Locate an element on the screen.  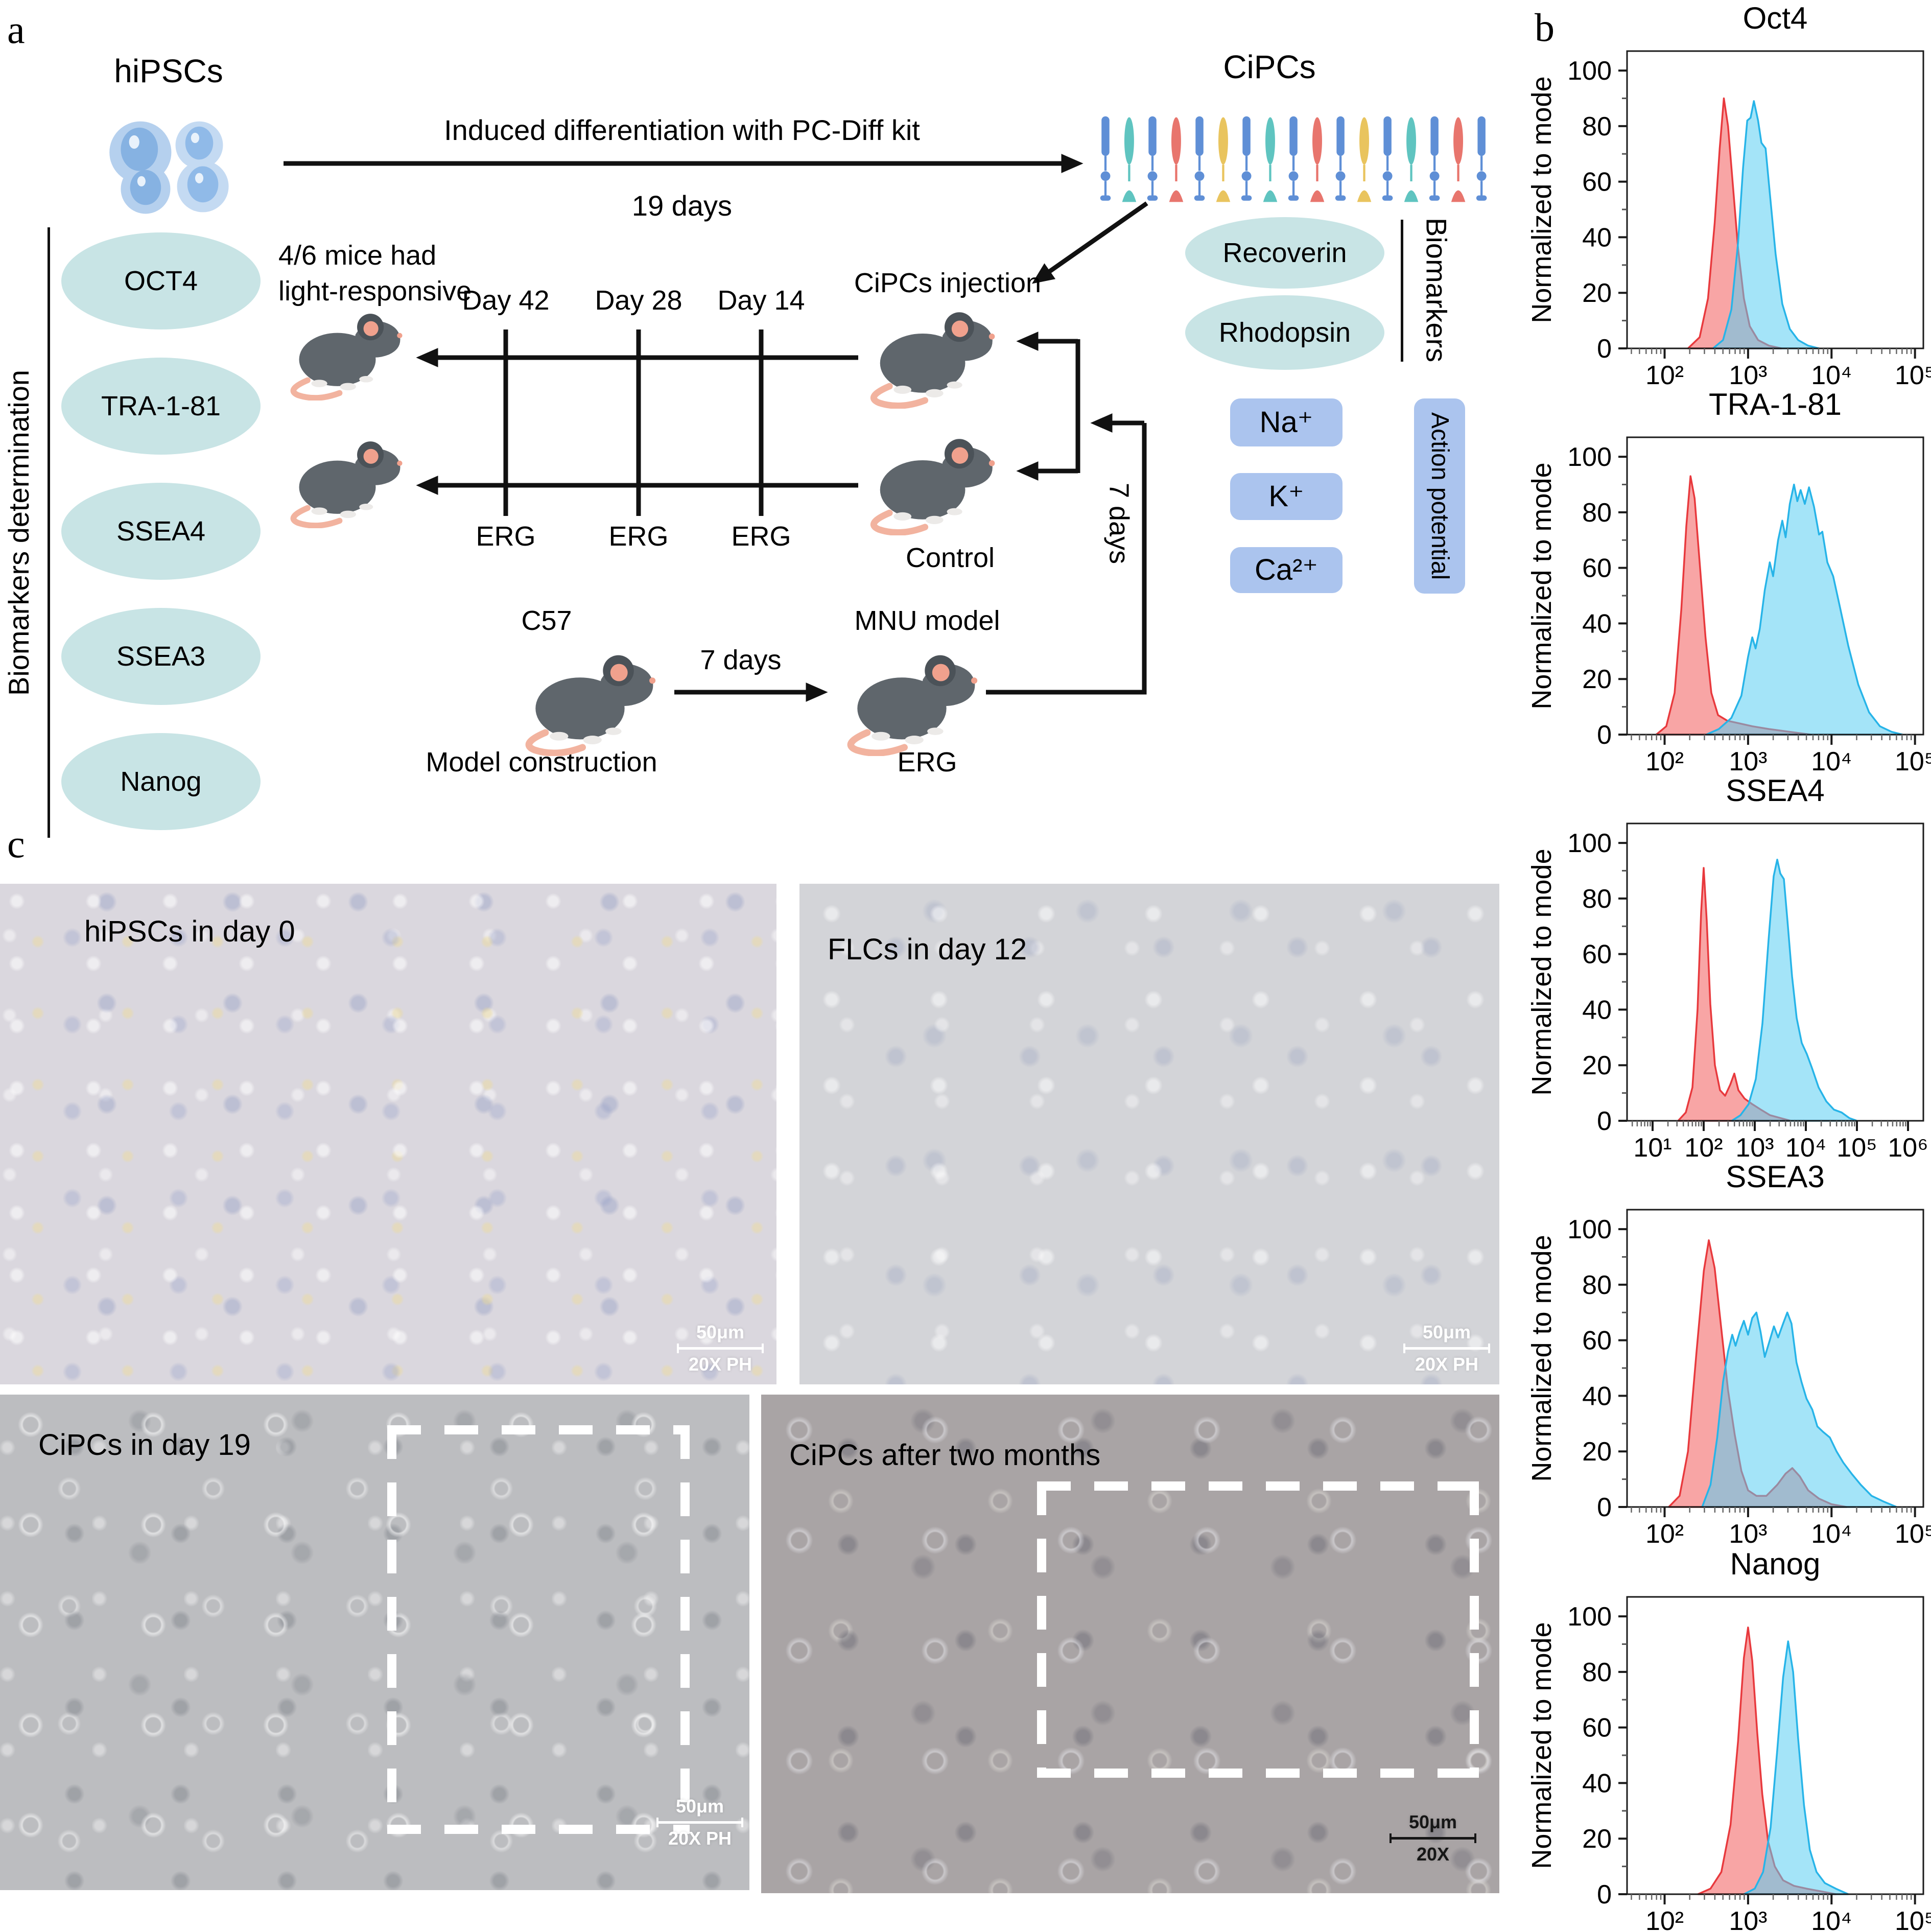
stem-marker-label: TRA-1-81 is located at coordinates (161, 405).